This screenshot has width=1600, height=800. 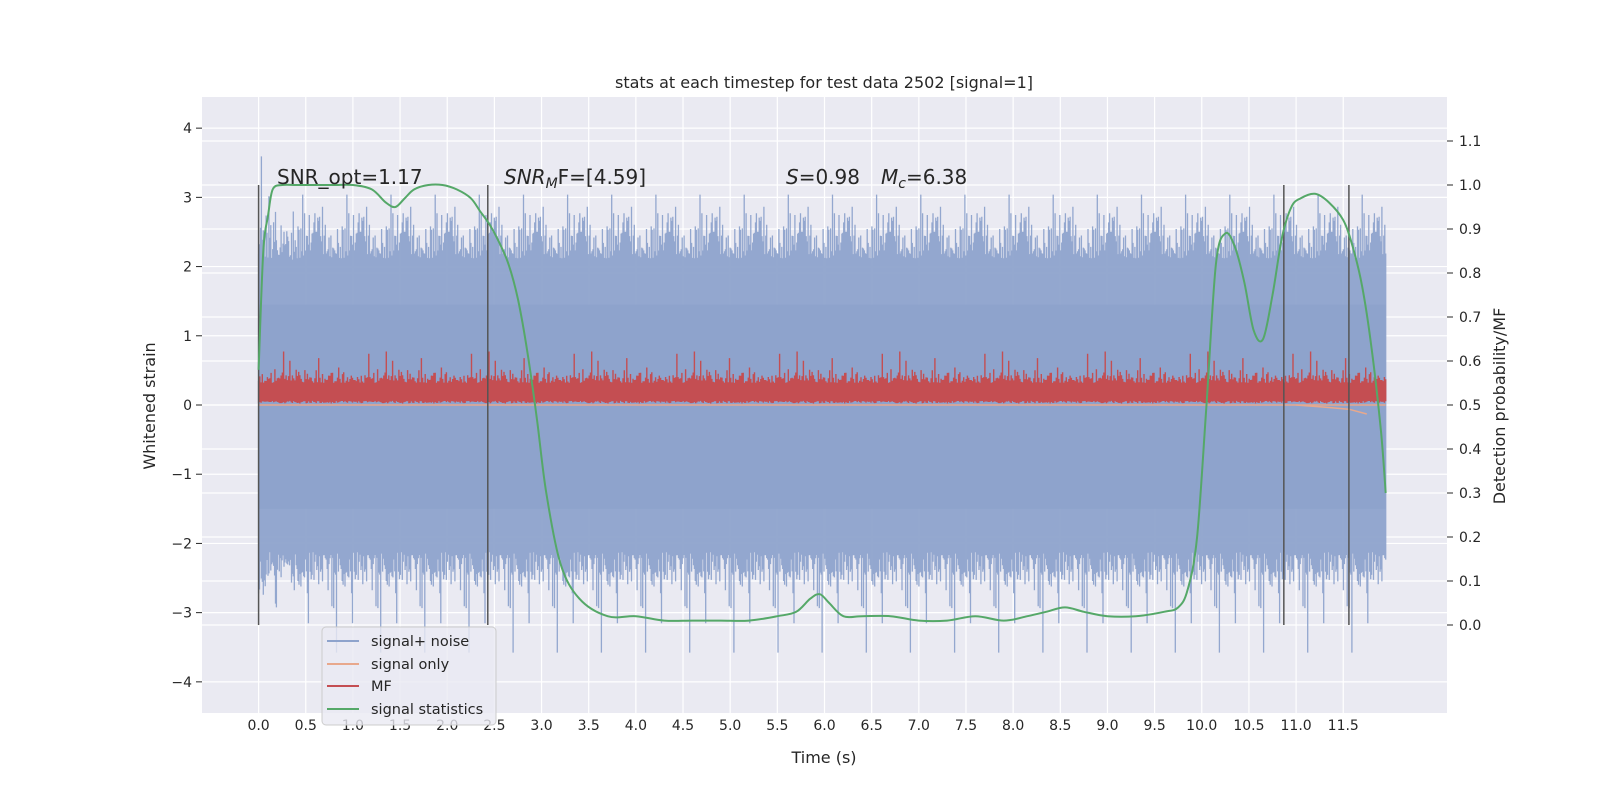 I want to click on y-axis-left-ticks: 4 3 2 1 0 −1 −2 −3 −4, so click(x=186, y=406).